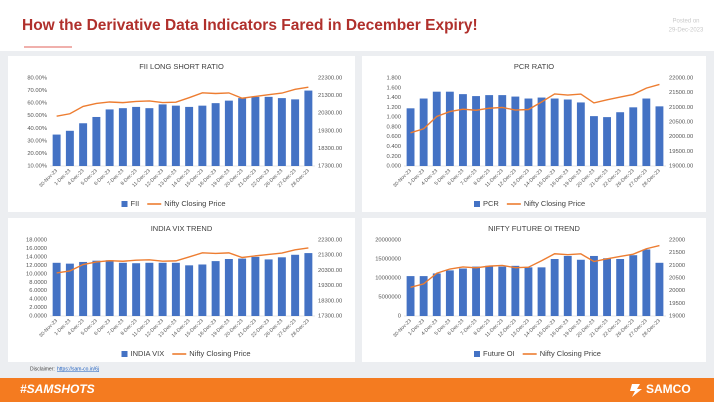 Image resolution: width=714 pixels, height=402 pixels. I want to click on y-tick-label: 10.0000, so click(36, 274).